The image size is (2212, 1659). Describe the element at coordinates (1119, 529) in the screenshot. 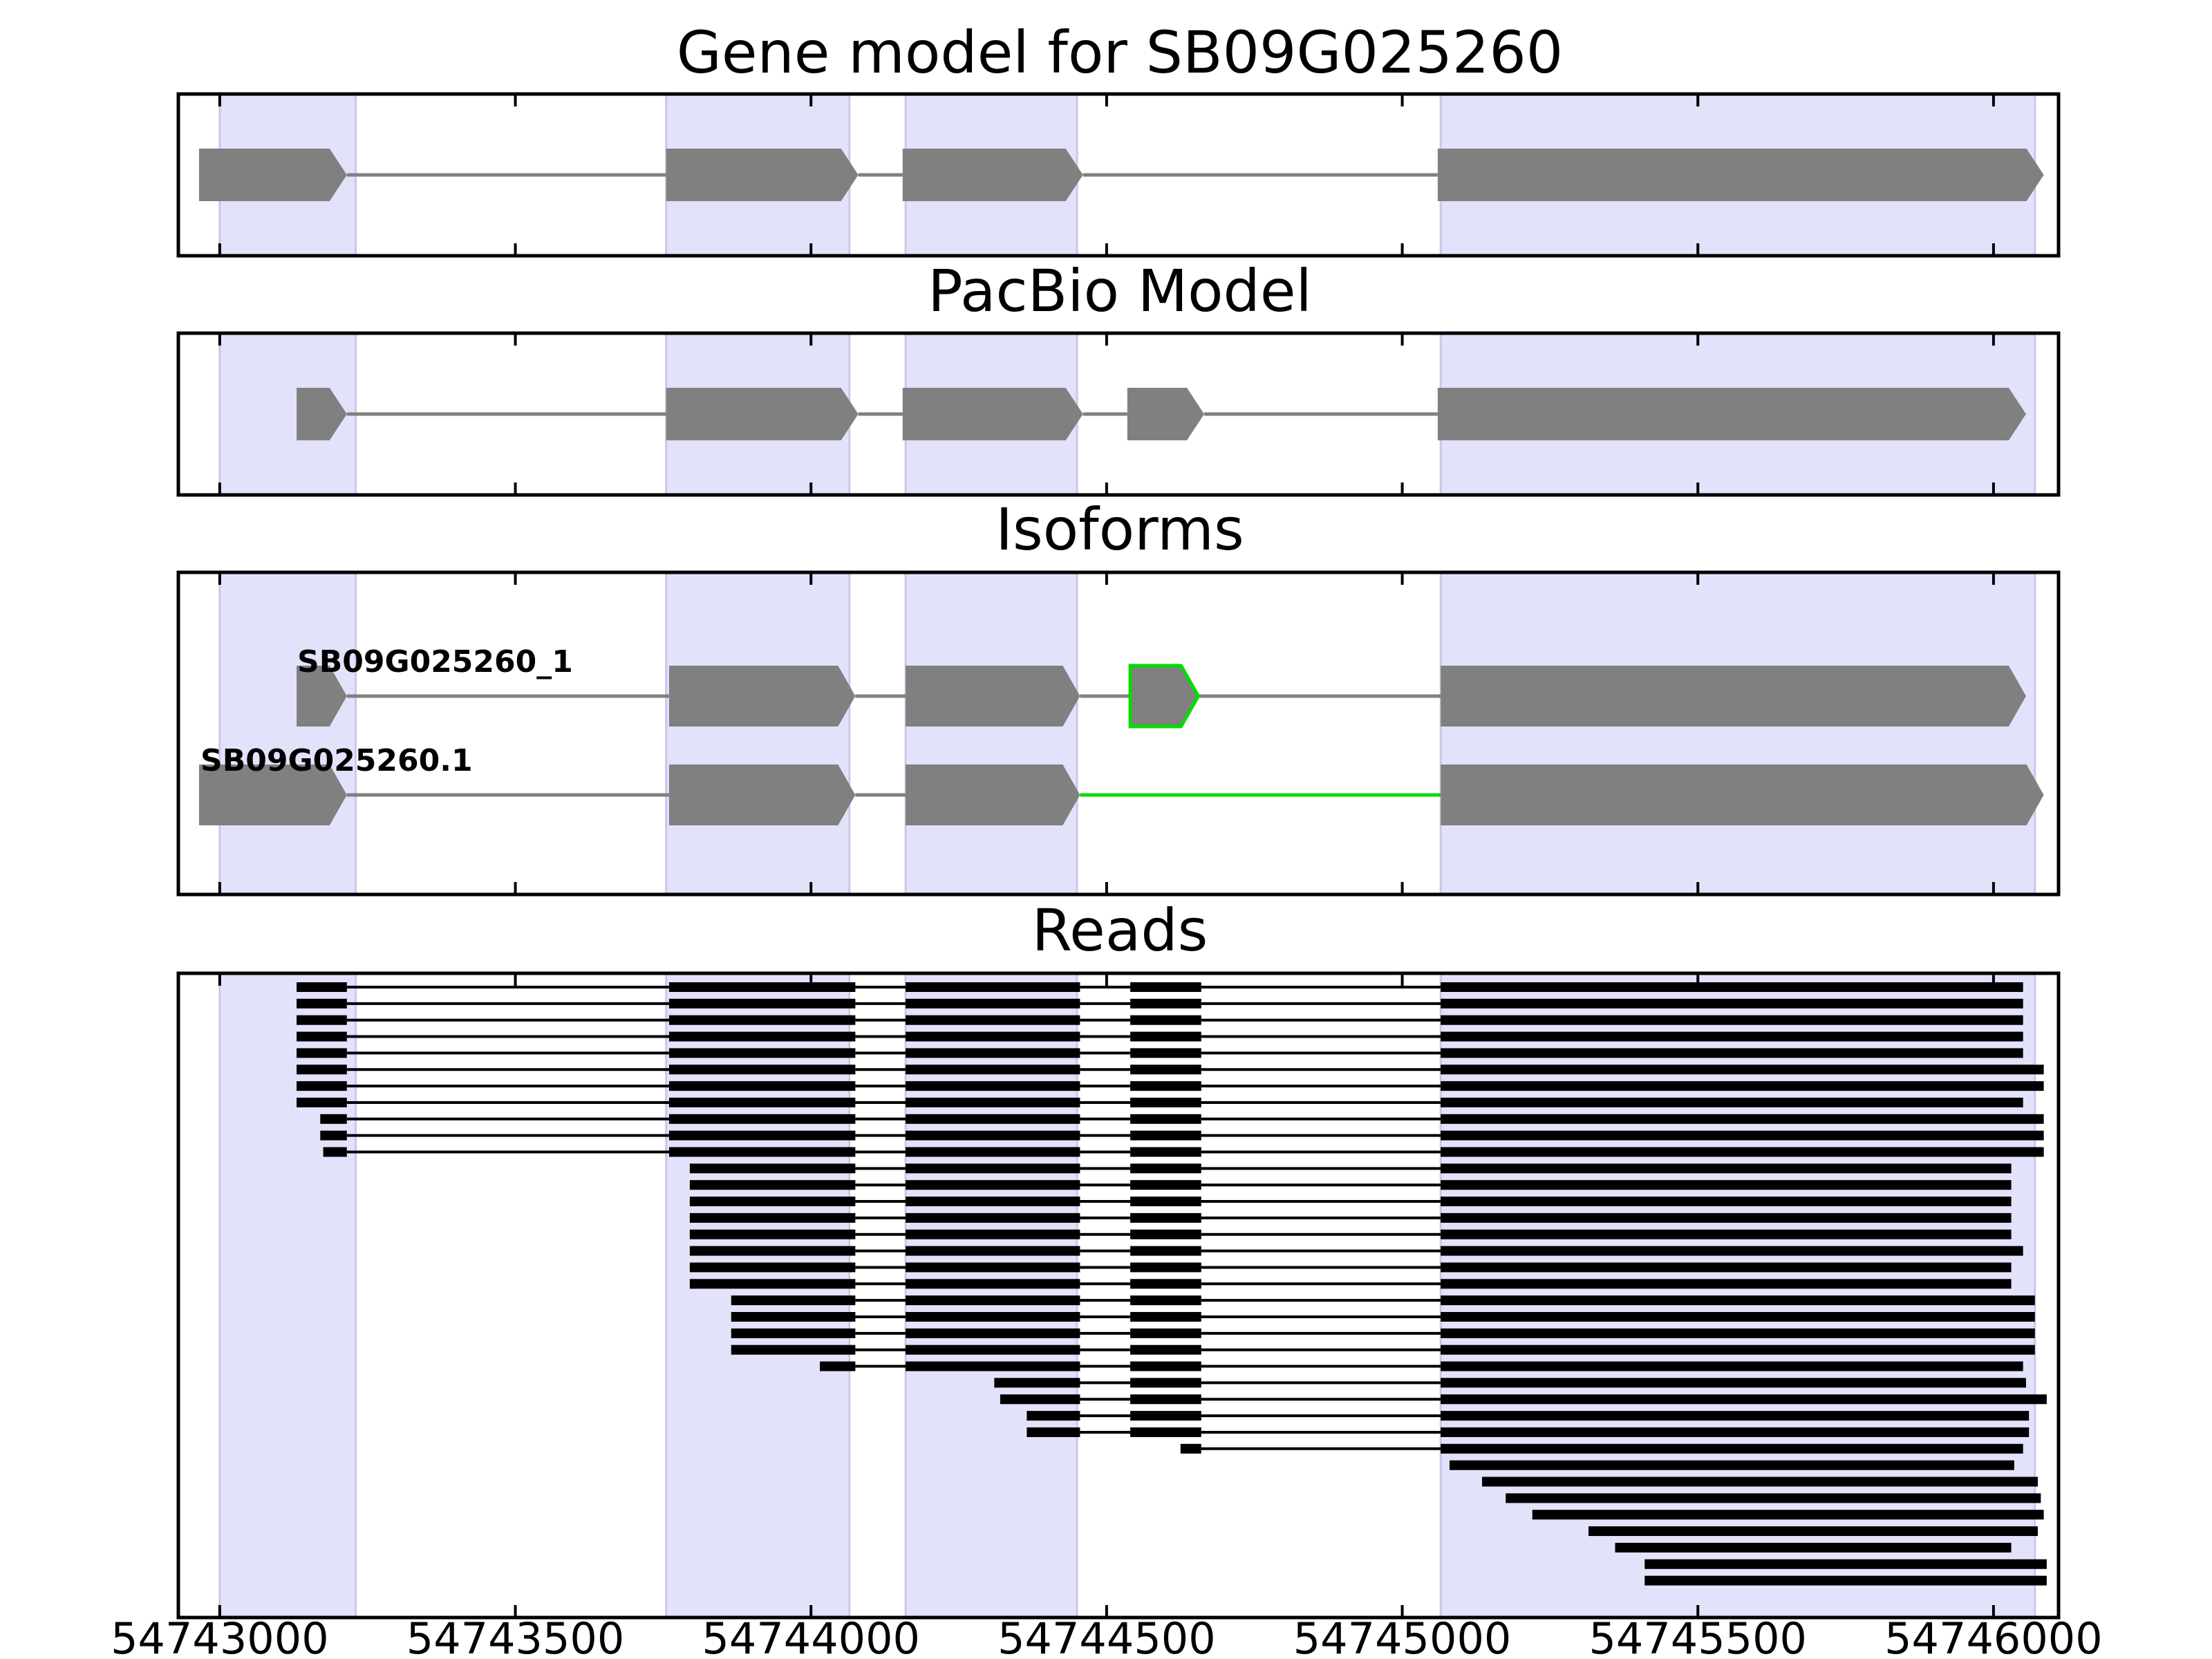

I see `isoforms-title: Isoforms` at that location.